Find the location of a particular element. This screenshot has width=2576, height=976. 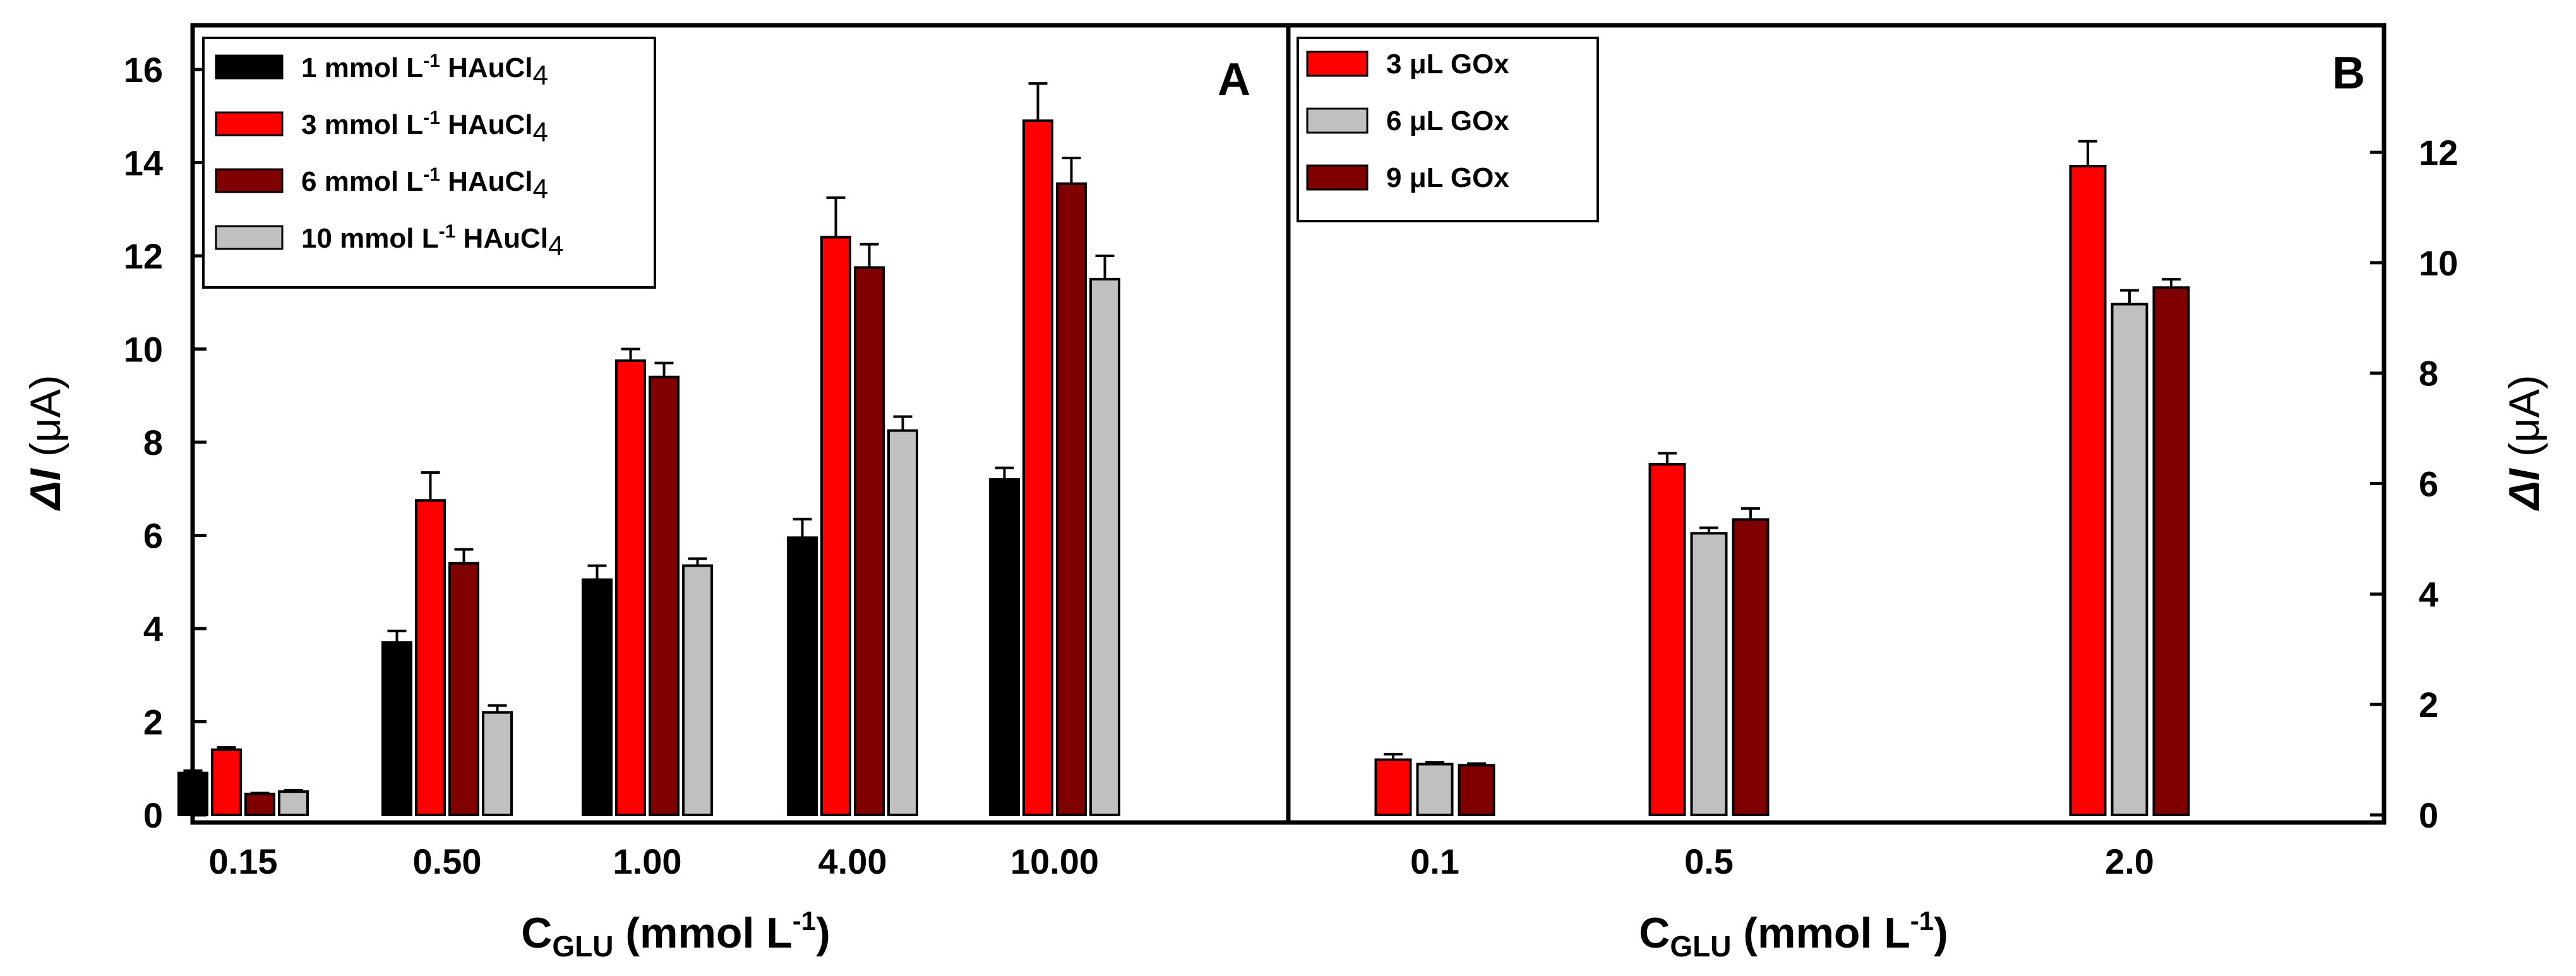

panel-a-yaxis: 0 2 4 6 8 10 12 14 16 is located at coordinates (166, 443).